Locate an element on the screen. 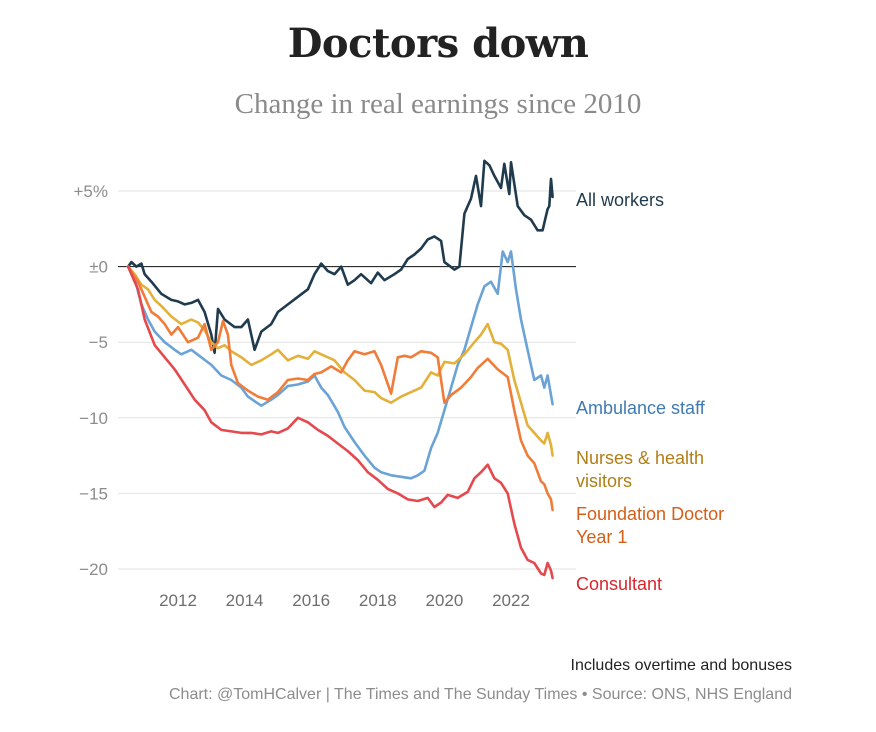  x-tick-label: 2020 is located at coordinates (444, 600).